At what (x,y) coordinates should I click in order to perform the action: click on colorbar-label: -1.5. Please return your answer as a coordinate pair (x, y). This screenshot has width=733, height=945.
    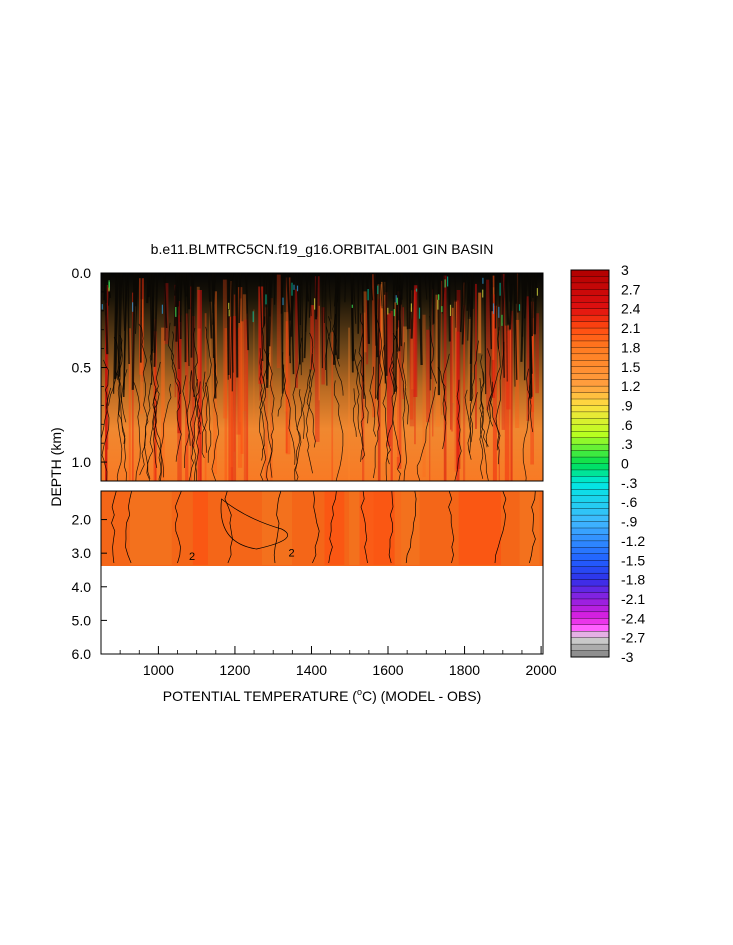
    Looking at the image, I should click on (633, 560).